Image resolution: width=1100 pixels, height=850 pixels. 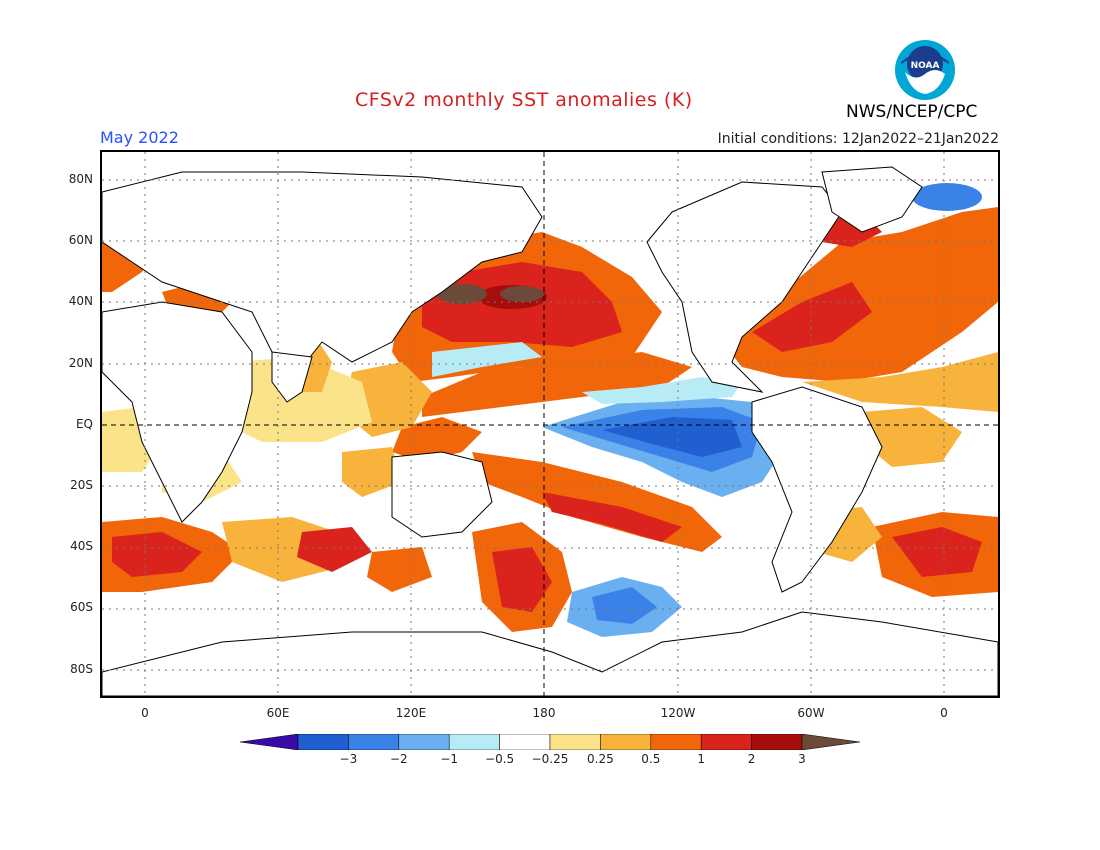 I want to click on logo-text: NOAA, so click(x=925, y=66).